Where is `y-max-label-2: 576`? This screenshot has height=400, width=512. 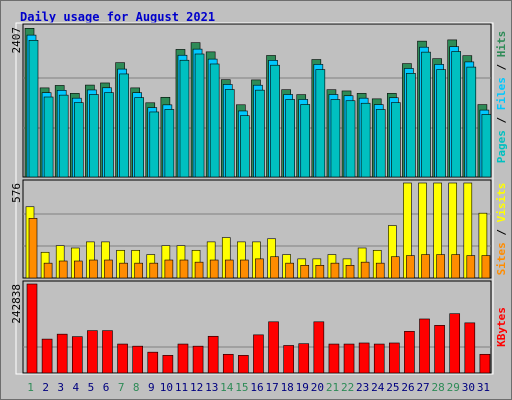 y-max-label-2: 576 is located at coordinates (16, 193).